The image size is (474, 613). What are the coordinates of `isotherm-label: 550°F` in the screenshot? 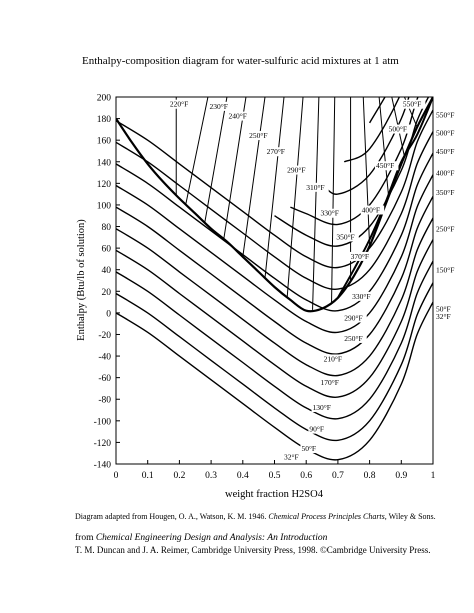 It's located at (412, 104).